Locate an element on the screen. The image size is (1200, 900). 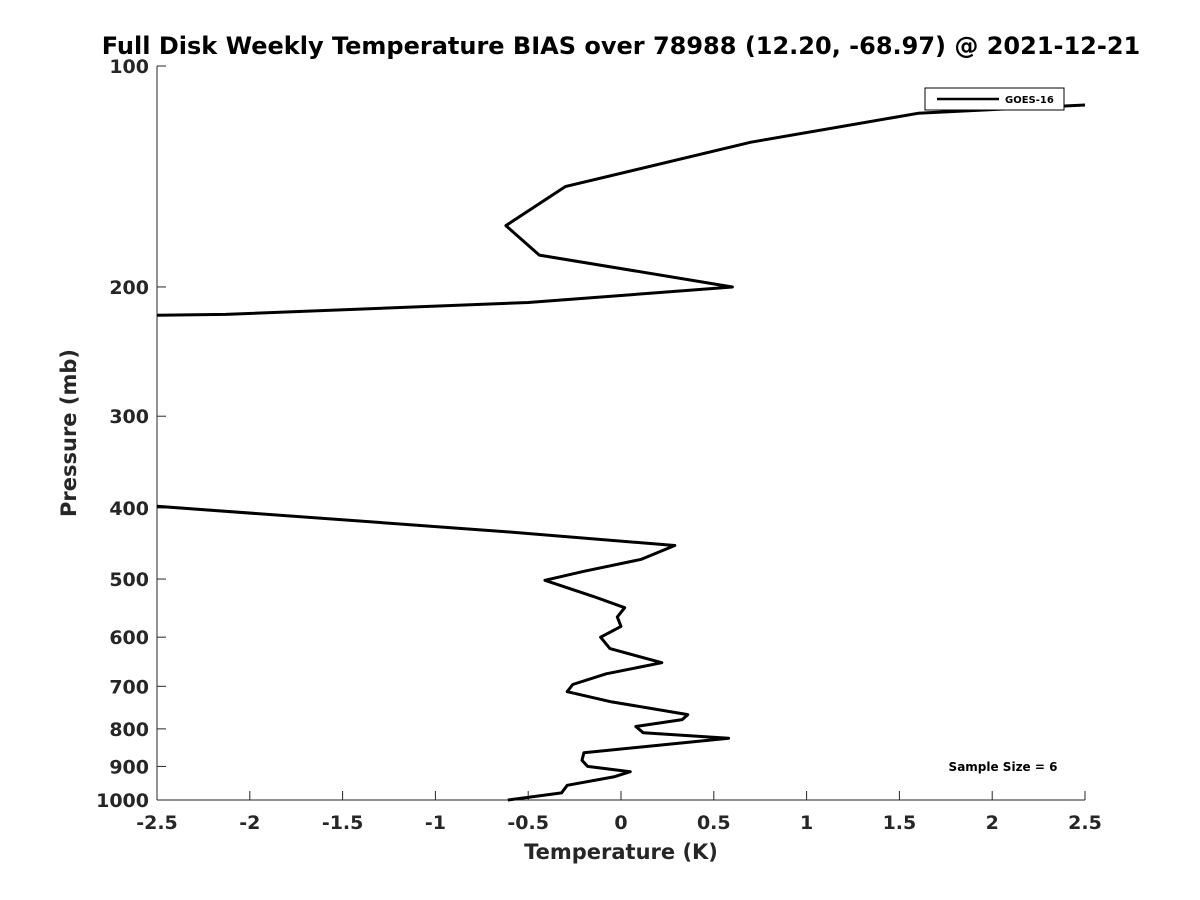
y-tick-label: 500 is located at coordinates (129, 580).